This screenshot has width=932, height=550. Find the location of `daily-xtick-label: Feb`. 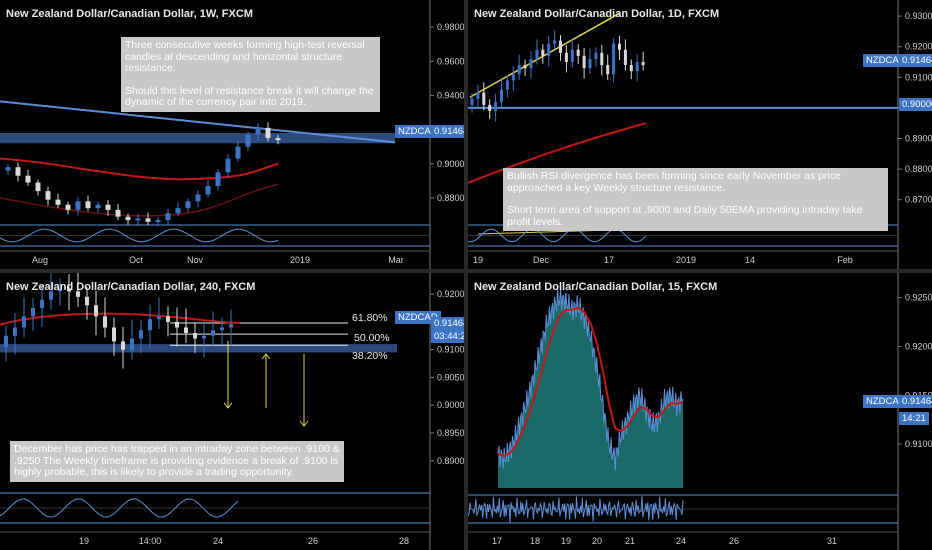

daily-xtick-label: Feb is located at coordinates (845, 260).